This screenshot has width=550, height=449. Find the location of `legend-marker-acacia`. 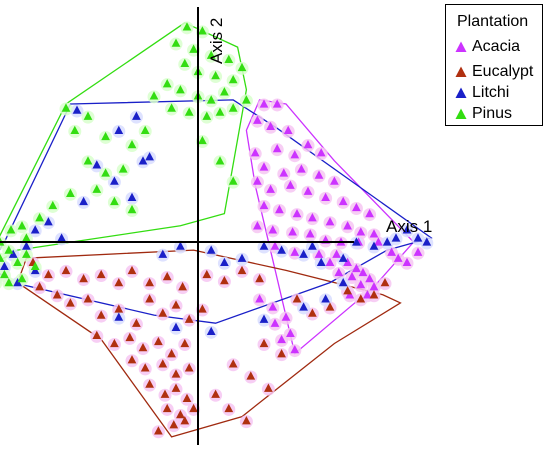

legend-marker-acacia is located at coordinates (461, 46).